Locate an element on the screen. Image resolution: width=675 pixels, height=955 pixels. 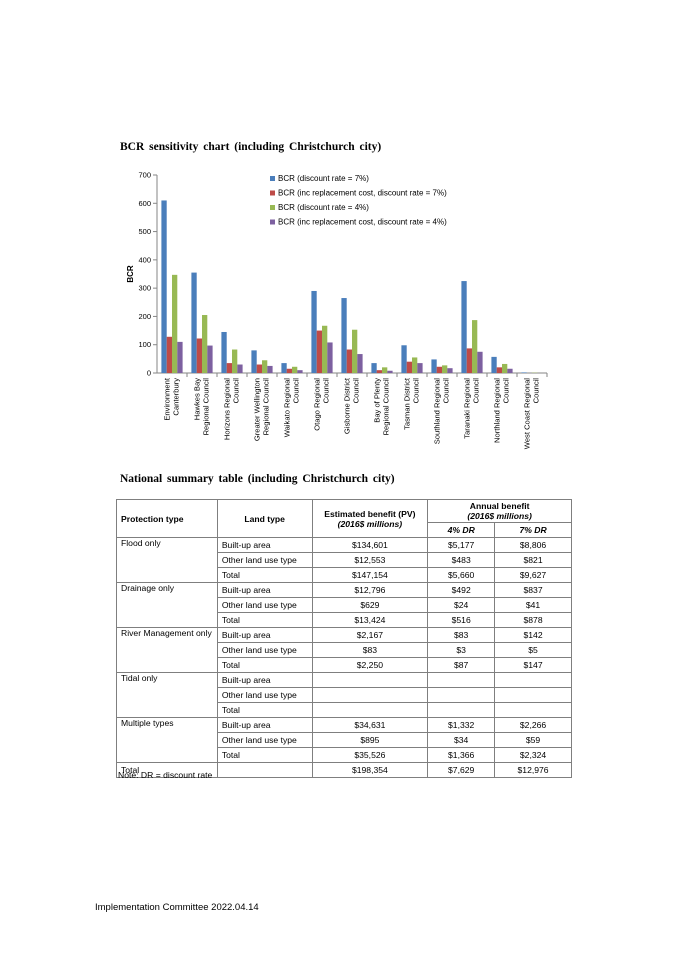
table-note: Note: DR = discount rate is located at coordinates (165, 775).